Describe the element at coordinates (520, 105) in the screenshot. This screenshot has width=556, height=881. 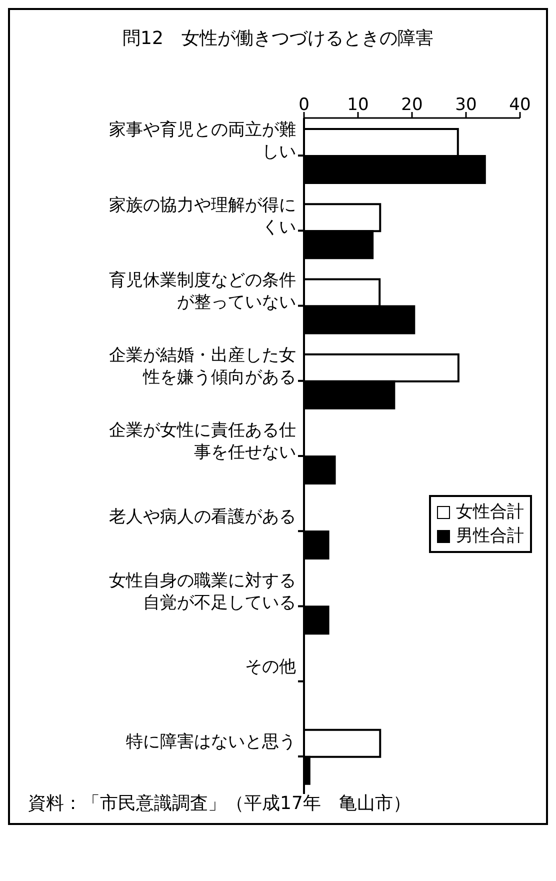
I see `x-tick-label: 40` at that location.